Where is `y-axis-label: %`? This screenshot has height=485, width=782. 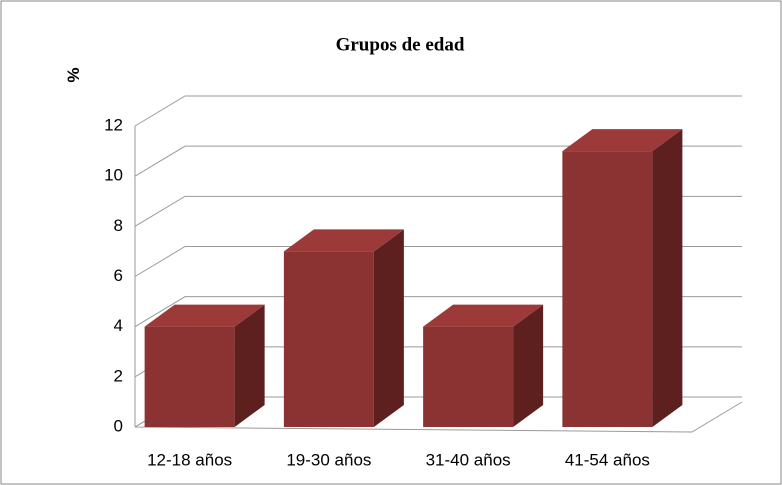
y-axis-label: % is located at coordinates (73, 74).